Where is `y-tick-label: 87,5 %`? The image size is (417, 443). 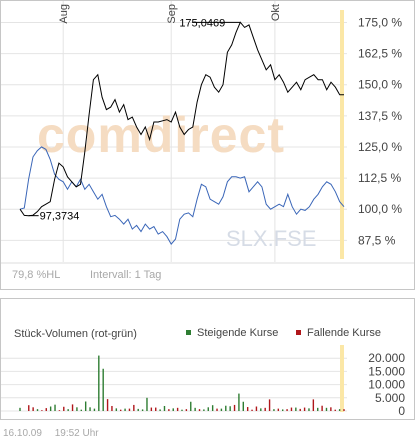 y-tick-label: 87,5 % is located at coordinates (377, 240).